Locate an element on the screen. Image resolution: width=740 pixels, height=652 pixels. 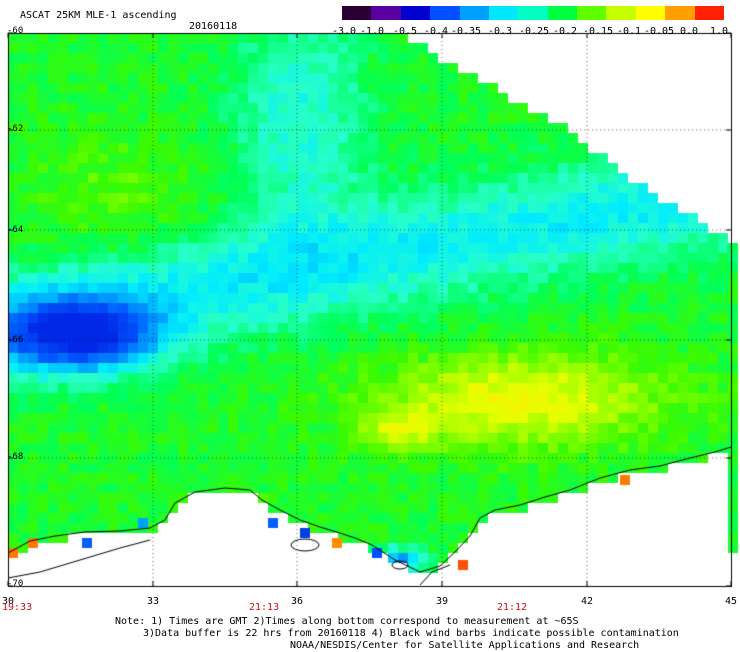
lat-label: -70 is located at coordinates (15, 584).